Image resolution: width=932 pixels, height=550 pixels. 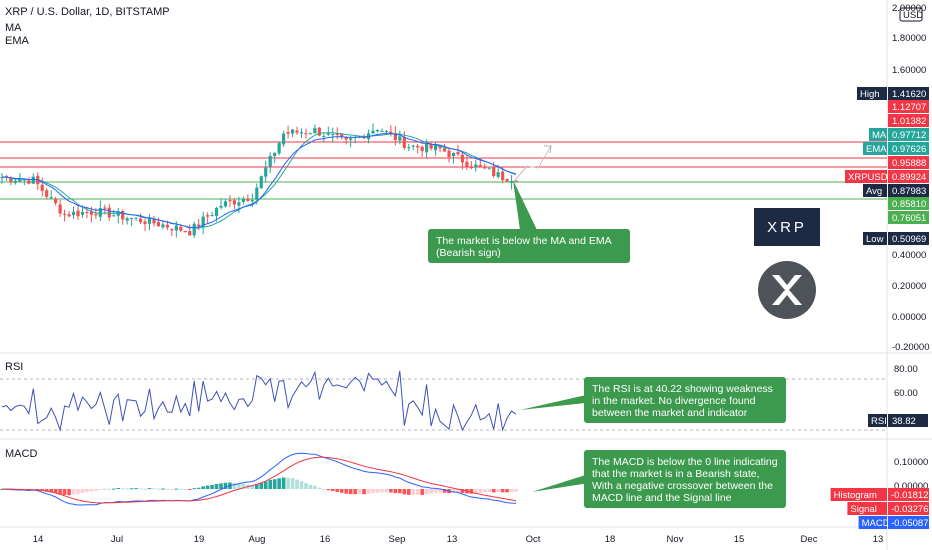 I want to click on rsi-axis-label: 60.00, so click(x=906, y=393).